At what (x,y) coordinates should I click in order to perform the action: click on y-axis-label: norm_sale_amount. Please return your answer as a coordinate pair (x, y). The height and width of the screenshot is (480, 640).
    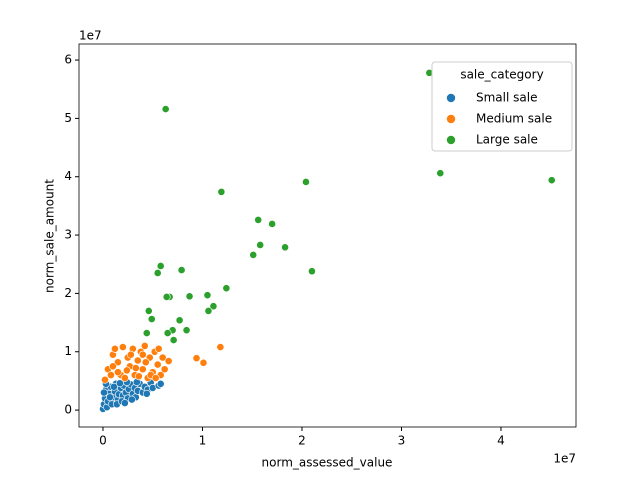
    Looking at the image, I should click on (50, 236).